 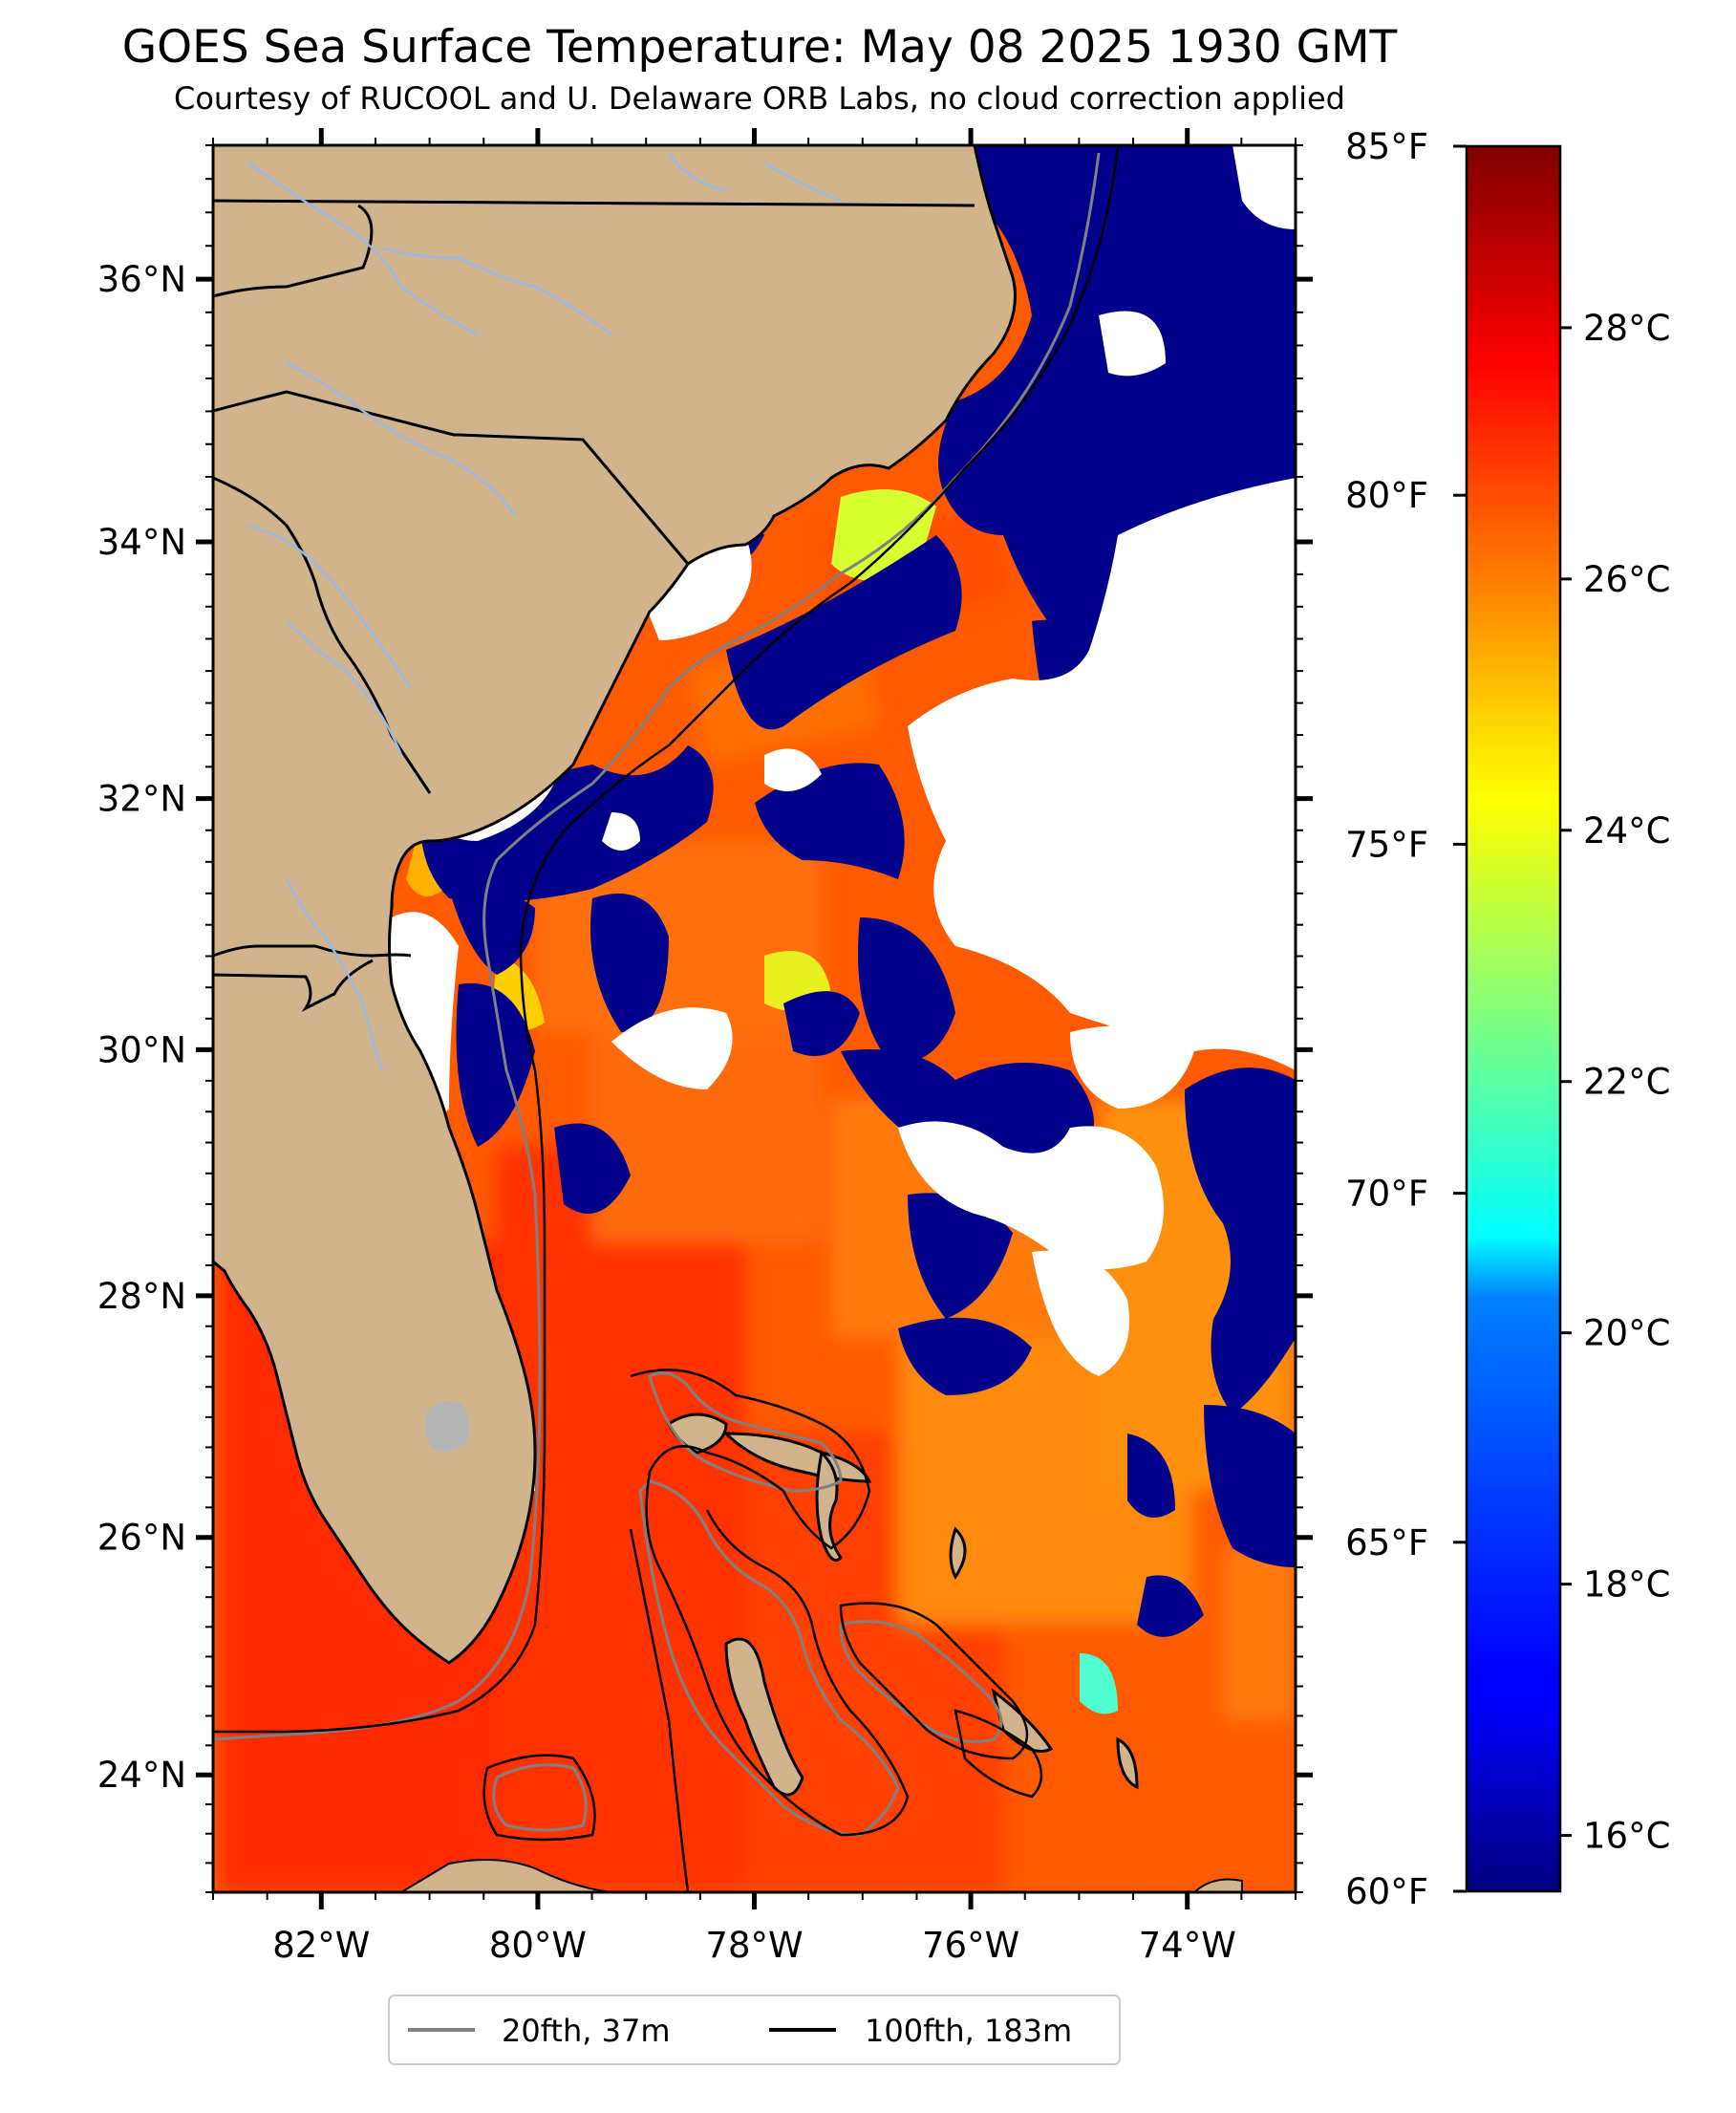 What do you see at coordinates (1626, 328) in the screenshot?
I see `celsius-tick-label: 28°C` at bounding box center [1626, 328].